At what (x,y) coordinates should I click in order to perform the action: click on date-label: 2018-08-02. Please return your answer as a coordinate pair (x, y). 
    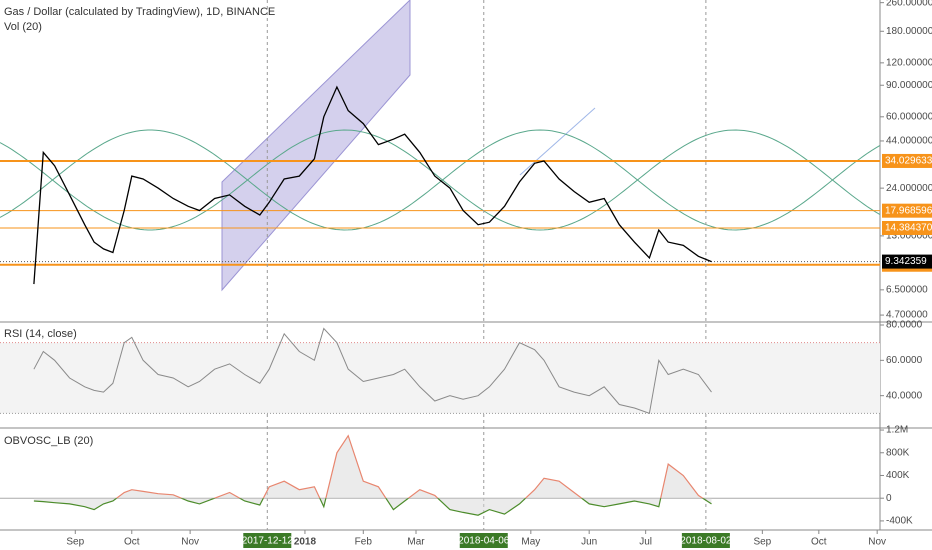
    Looking at the image, I should click on (706, 541).